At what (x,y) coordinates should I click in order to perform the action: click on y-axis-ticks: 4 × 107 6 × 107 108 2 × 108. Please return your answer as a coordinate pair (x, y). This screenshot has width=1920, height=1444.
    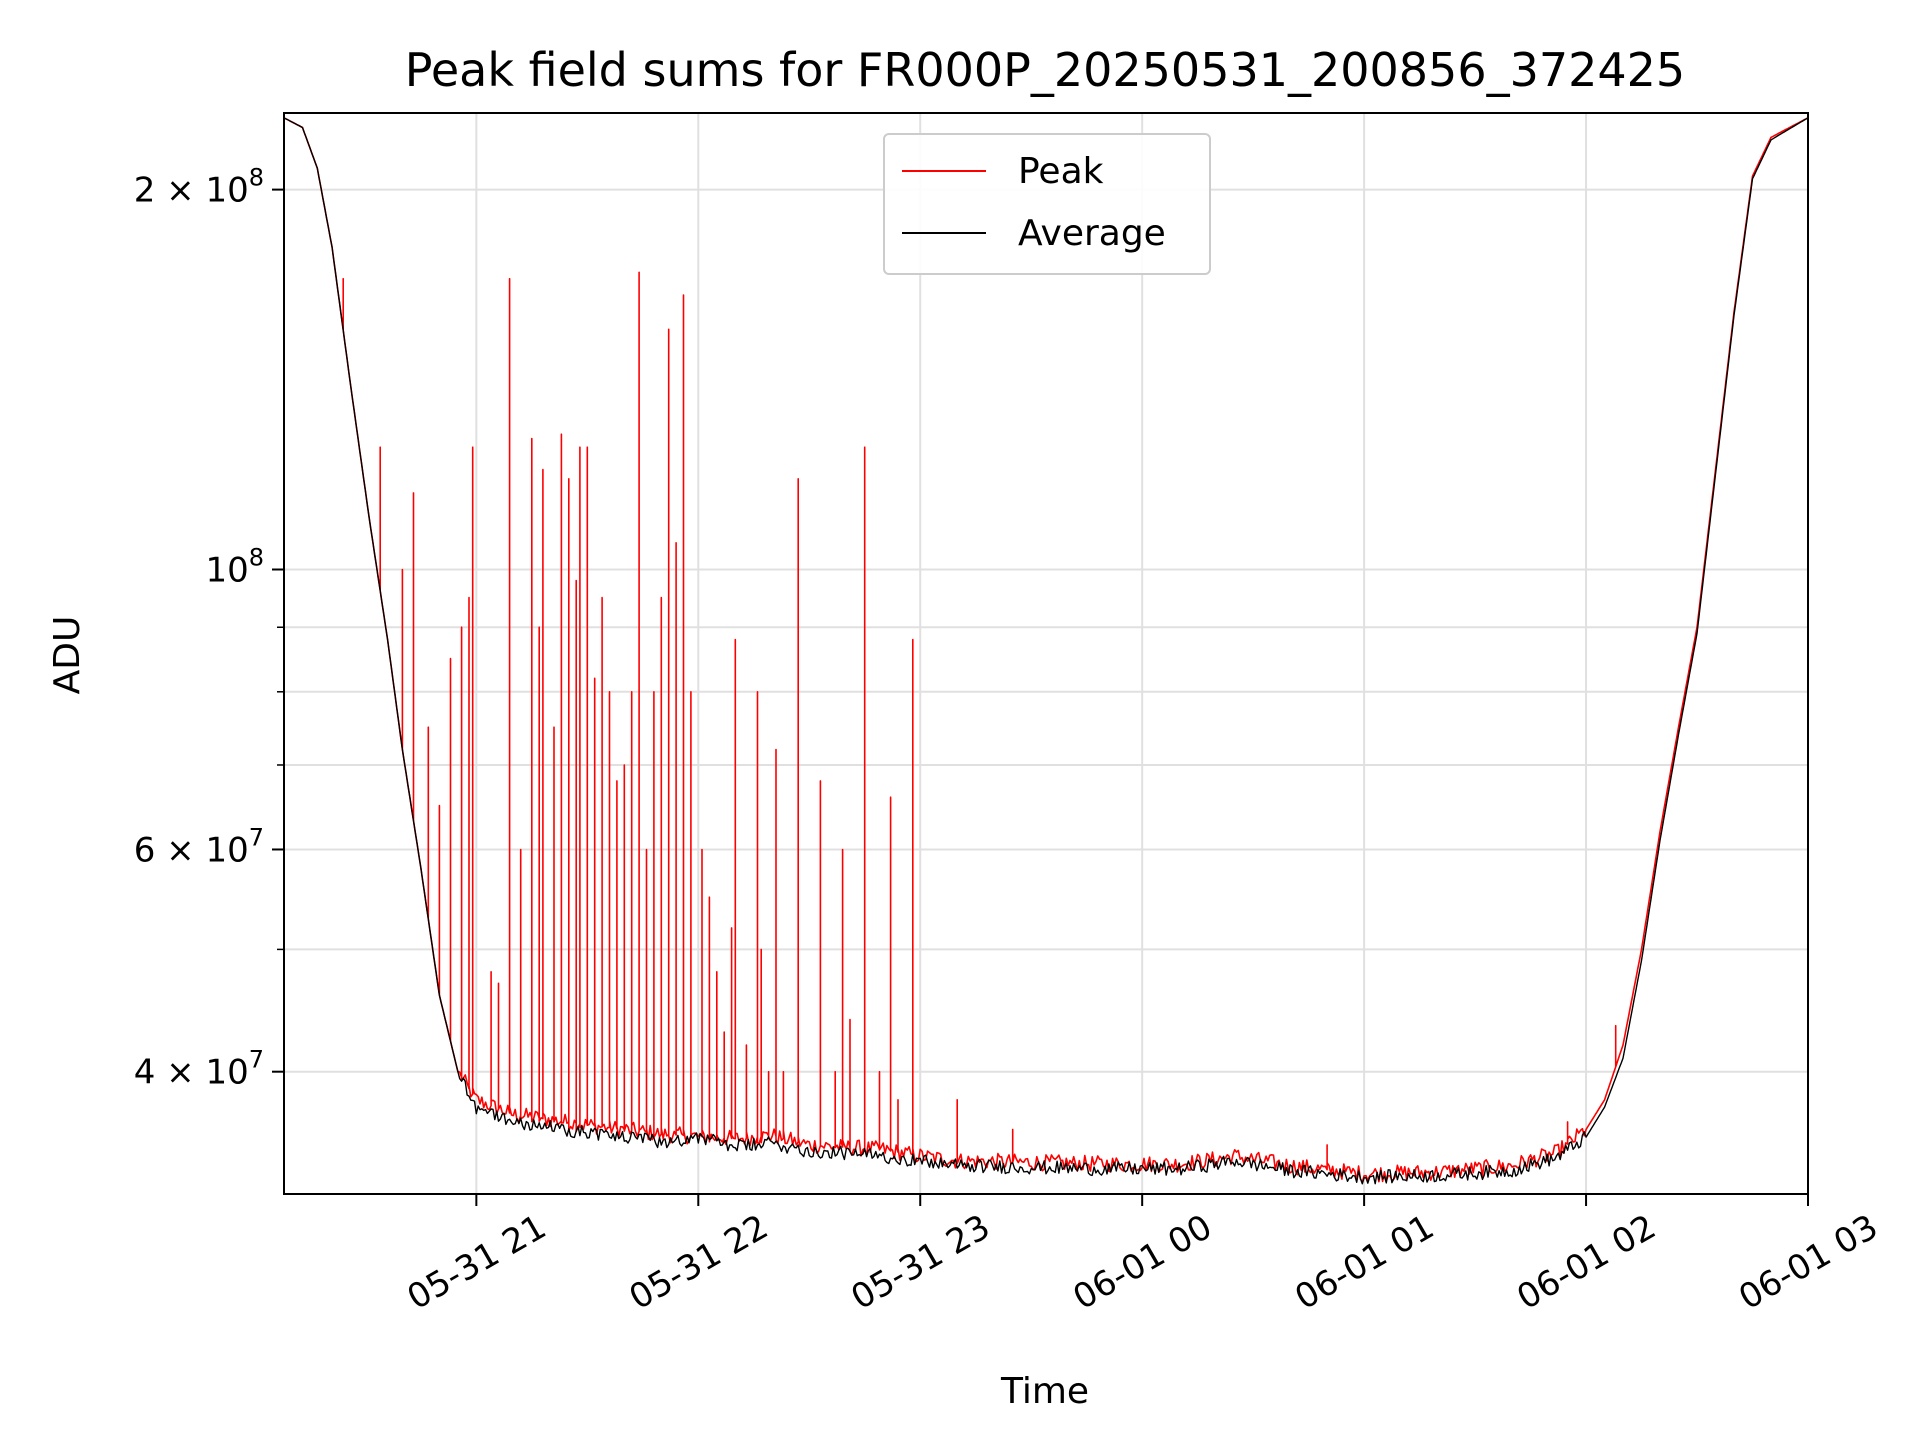
    Looking at the image, I should click on (209, 628).